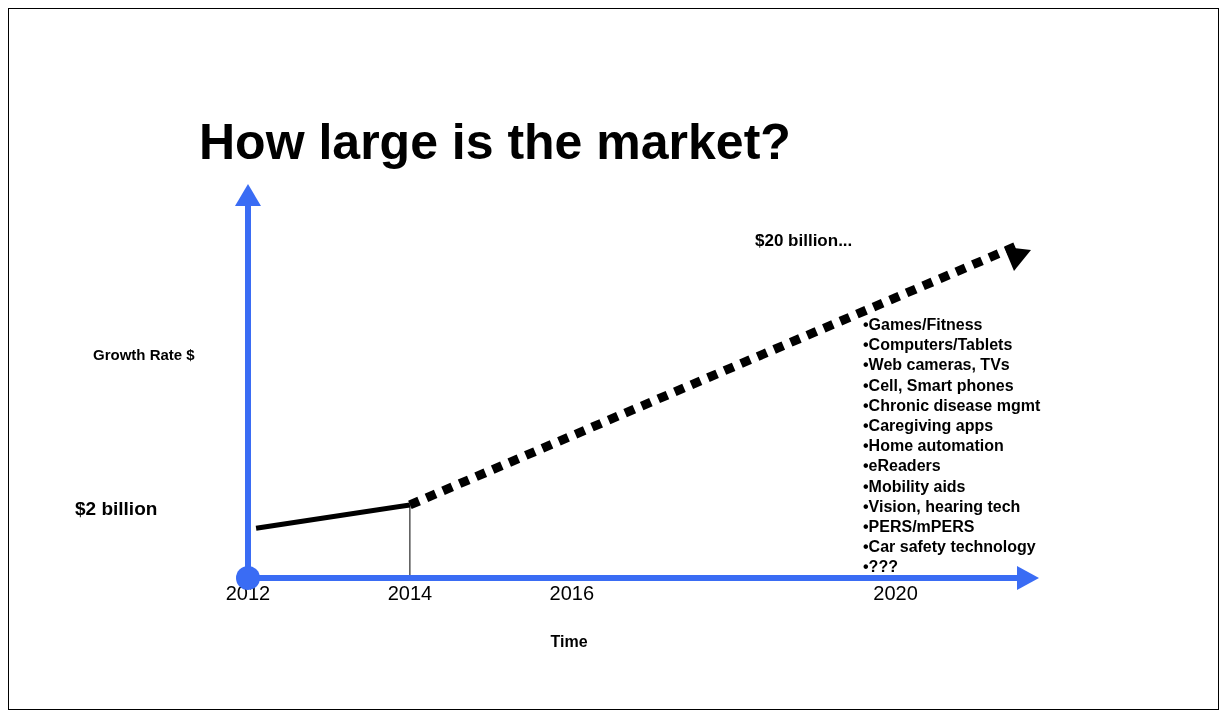 This screenshot has width=1225, height=719. Describe the element at coordinates (934, 446) in the screenshot. I see `annotation: •Home automation` at that location.